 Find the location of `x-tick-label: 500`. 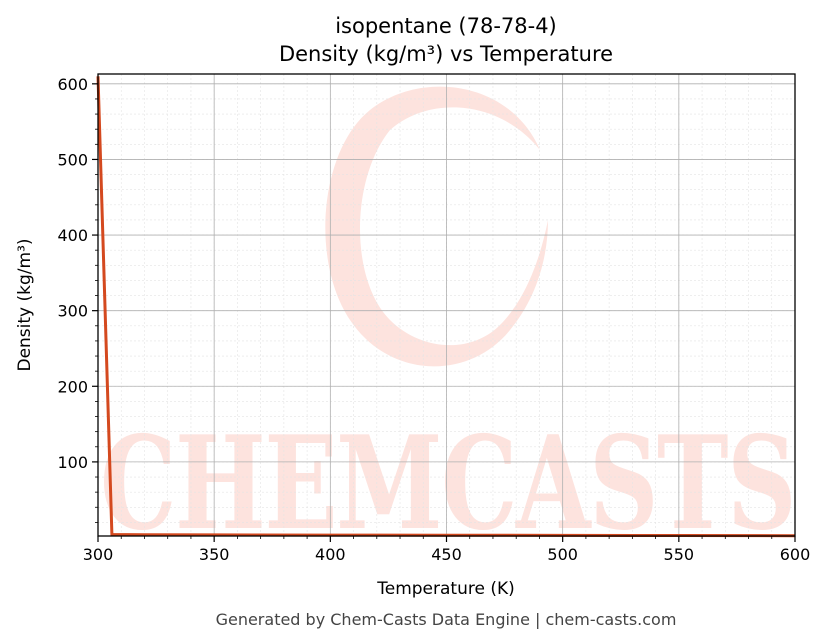

x-tick-label: 500 is located at coordinates (562, 554).